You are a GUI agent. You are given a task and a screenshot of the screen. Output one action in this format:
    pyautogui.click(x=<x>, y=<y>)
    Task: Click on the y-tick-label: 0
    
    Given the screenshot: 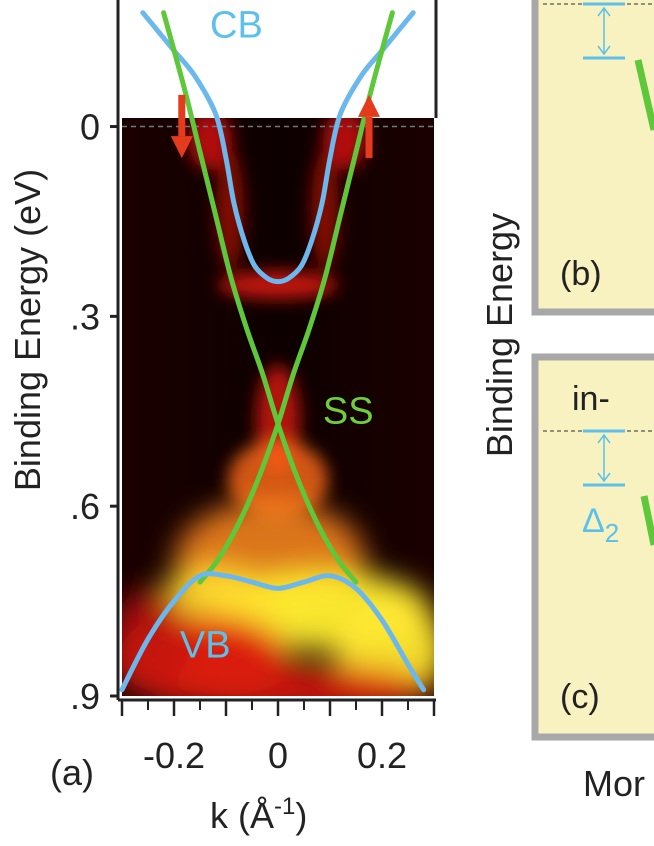 What is the action you would take?
    pyautogui.click(x=90, y=127)
    